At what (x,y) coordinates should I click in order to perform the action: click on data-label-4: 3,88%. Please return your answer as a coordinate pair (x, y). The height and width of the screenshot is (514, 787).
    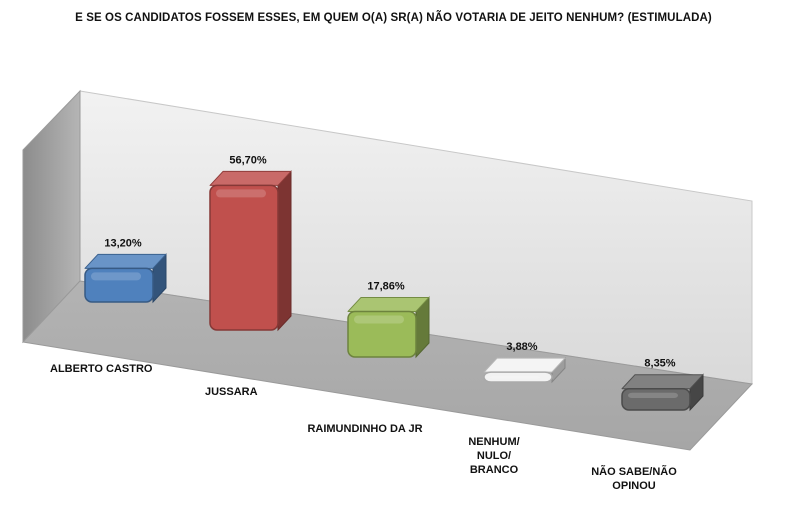
    Looking at the image, I should click on (521, 347).